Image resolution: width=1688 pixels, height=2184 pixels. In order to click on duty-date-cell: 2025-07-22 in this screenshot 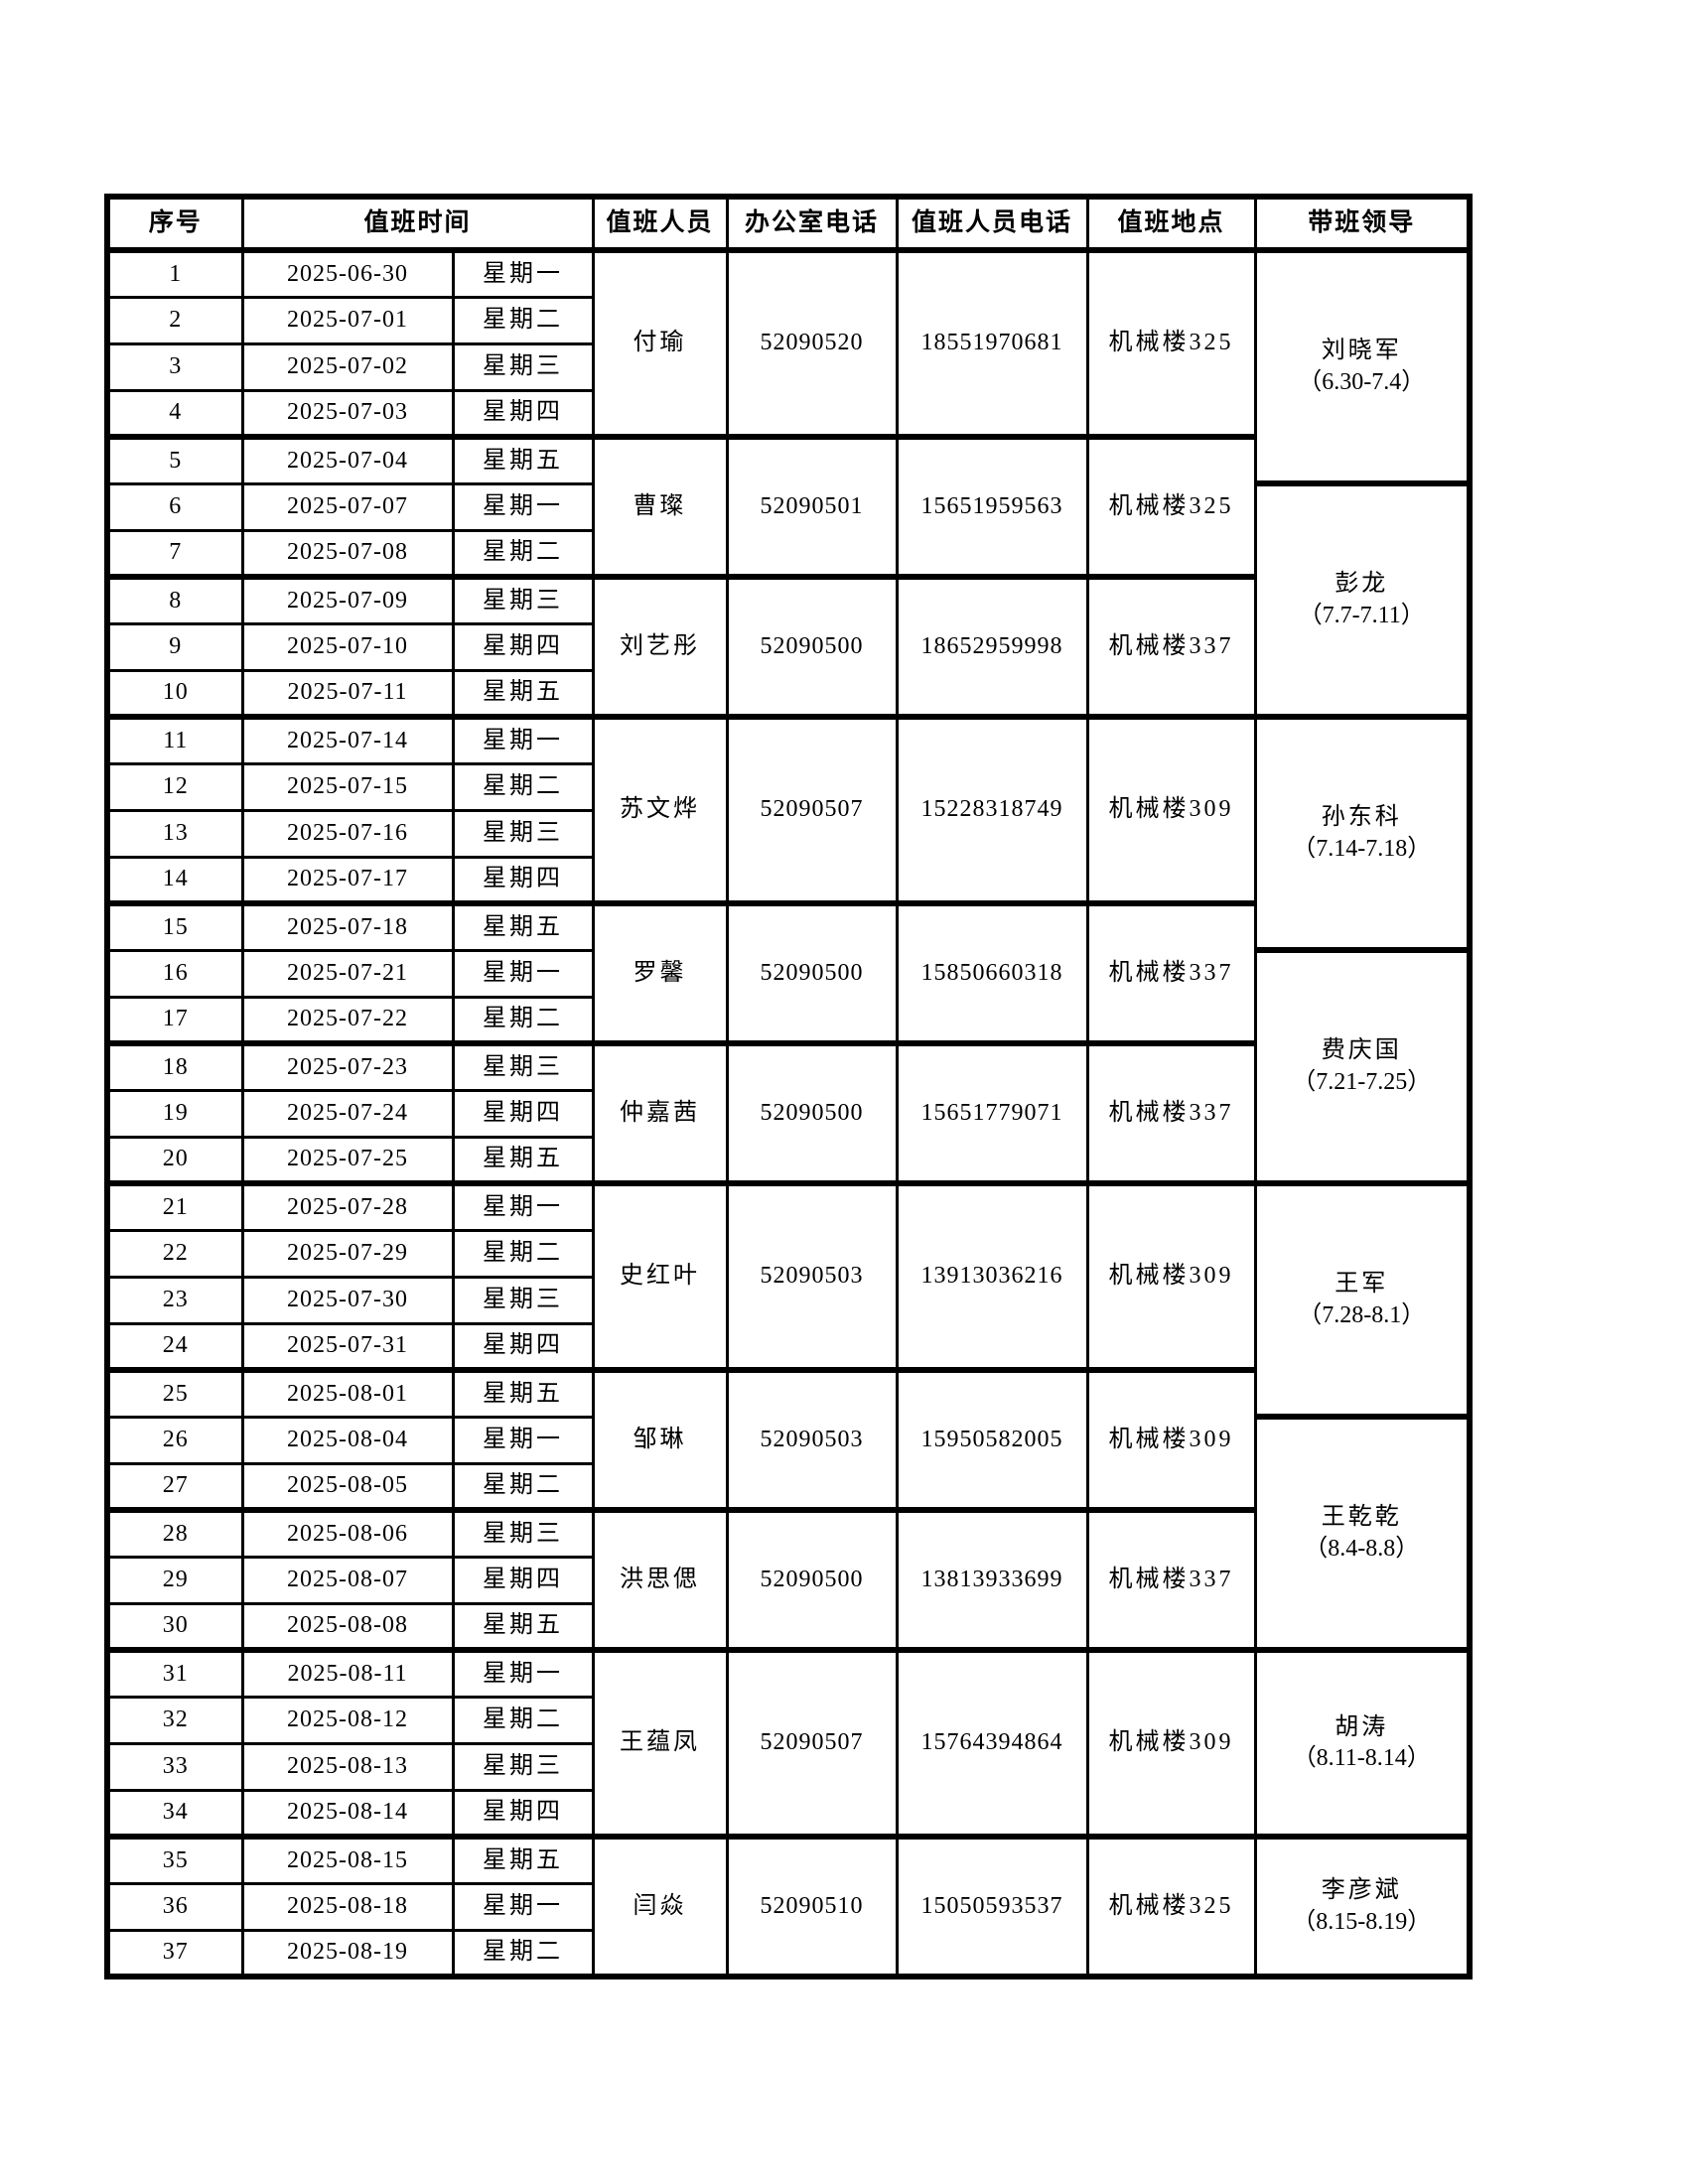, I will do `click(347, 1020)`.